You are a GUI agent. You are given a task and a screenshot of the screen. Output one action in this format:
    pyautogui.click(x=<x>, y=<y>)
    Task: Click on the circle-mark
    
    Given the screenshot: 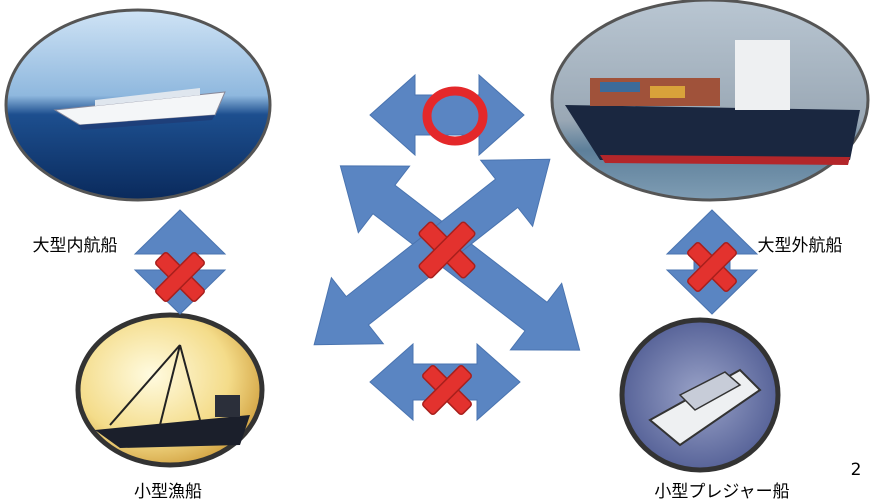 What is the action you would take?
    pyautogui.click(x=455, y=116)
    